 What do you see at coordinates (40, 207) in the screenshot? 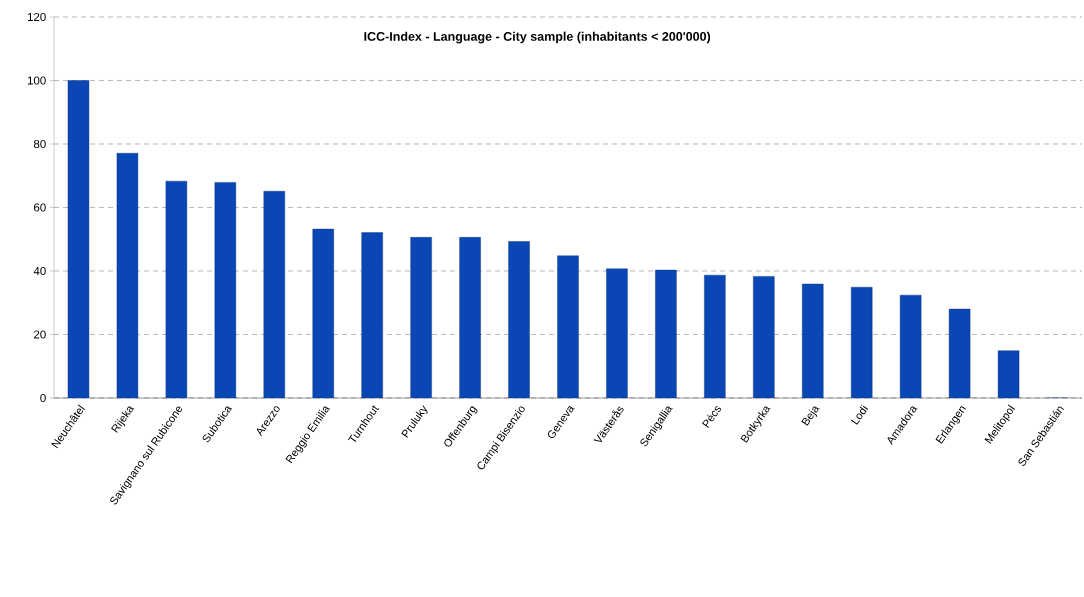
I see `y-tick-label: 60` at bounding box center [40, 207].